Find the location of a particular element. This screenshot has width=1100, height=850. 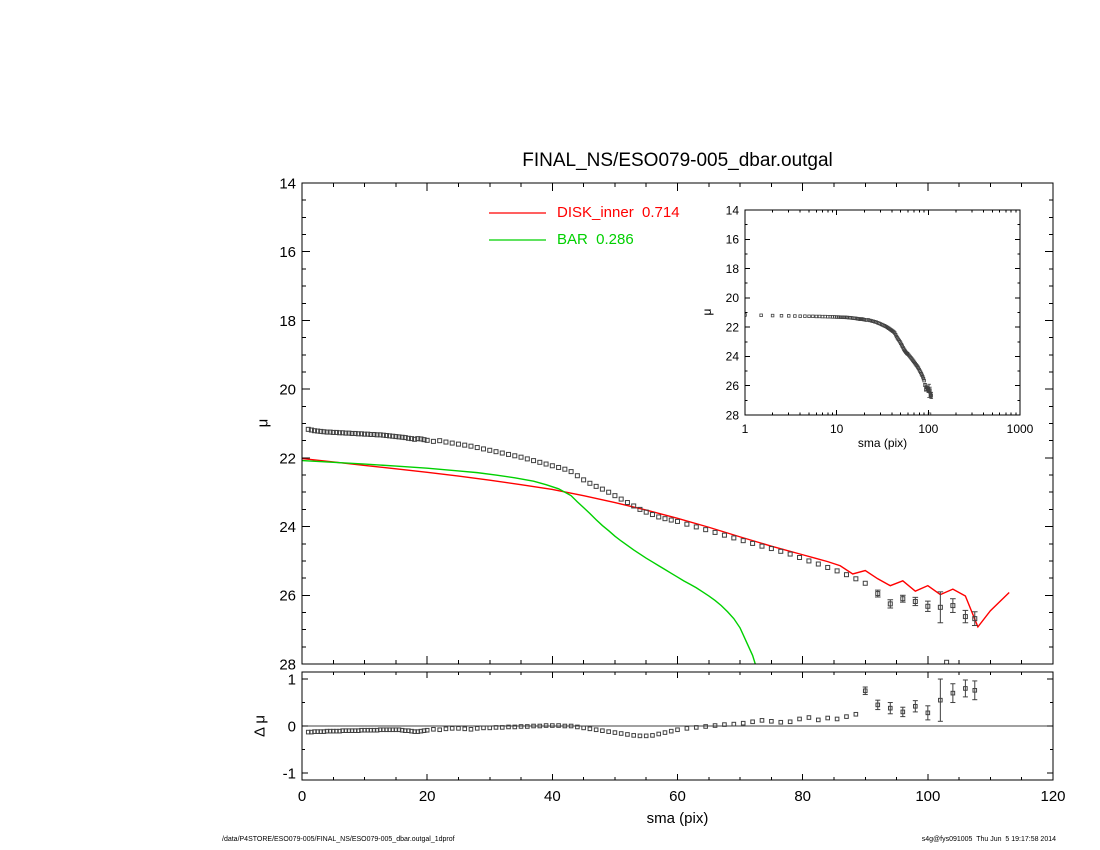

main-BAR-line is located at coordinates (529, 561).